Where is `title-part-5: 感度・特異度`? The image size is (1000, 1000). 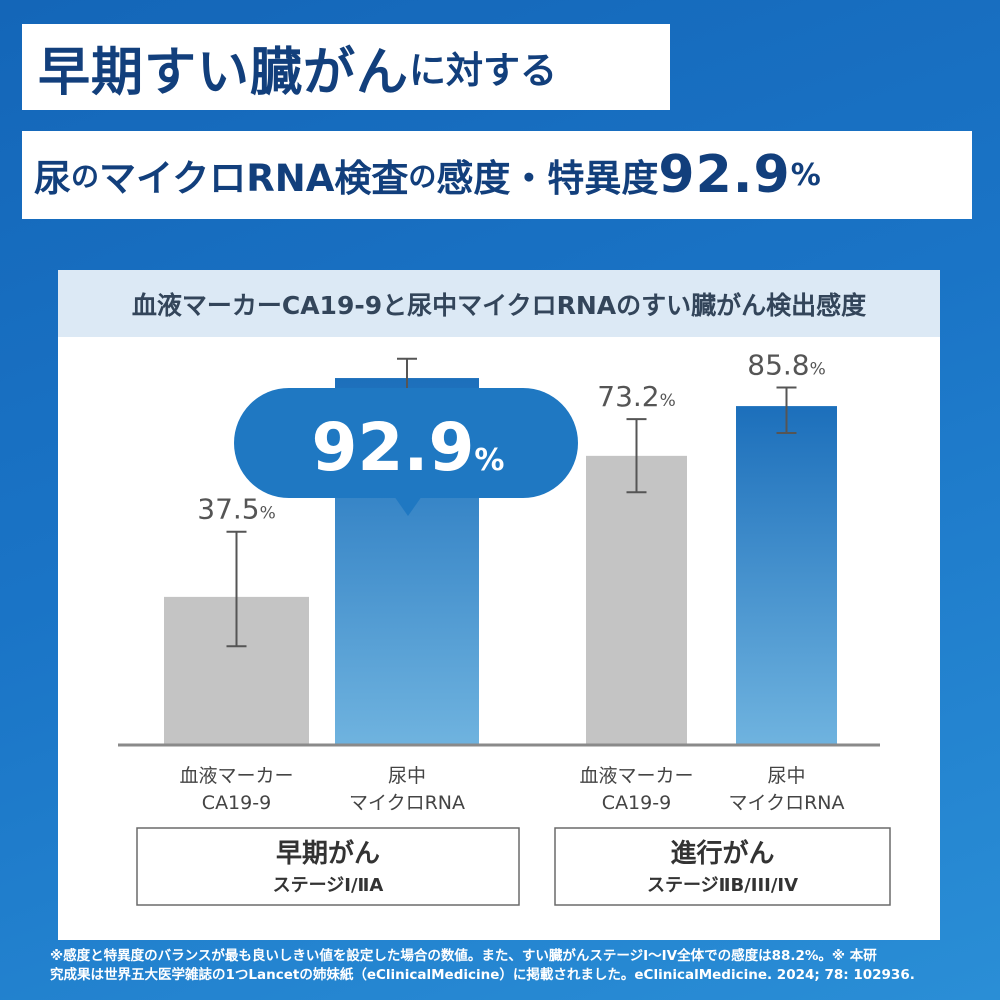 title-part-5: 感度・特異度 is located at coordinates (547, 178).